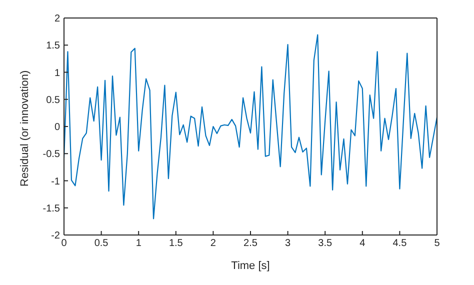  Describe the element at coordinates (176, 244) in the screenshot. I see `x-tick-label: 1.5` at that location.